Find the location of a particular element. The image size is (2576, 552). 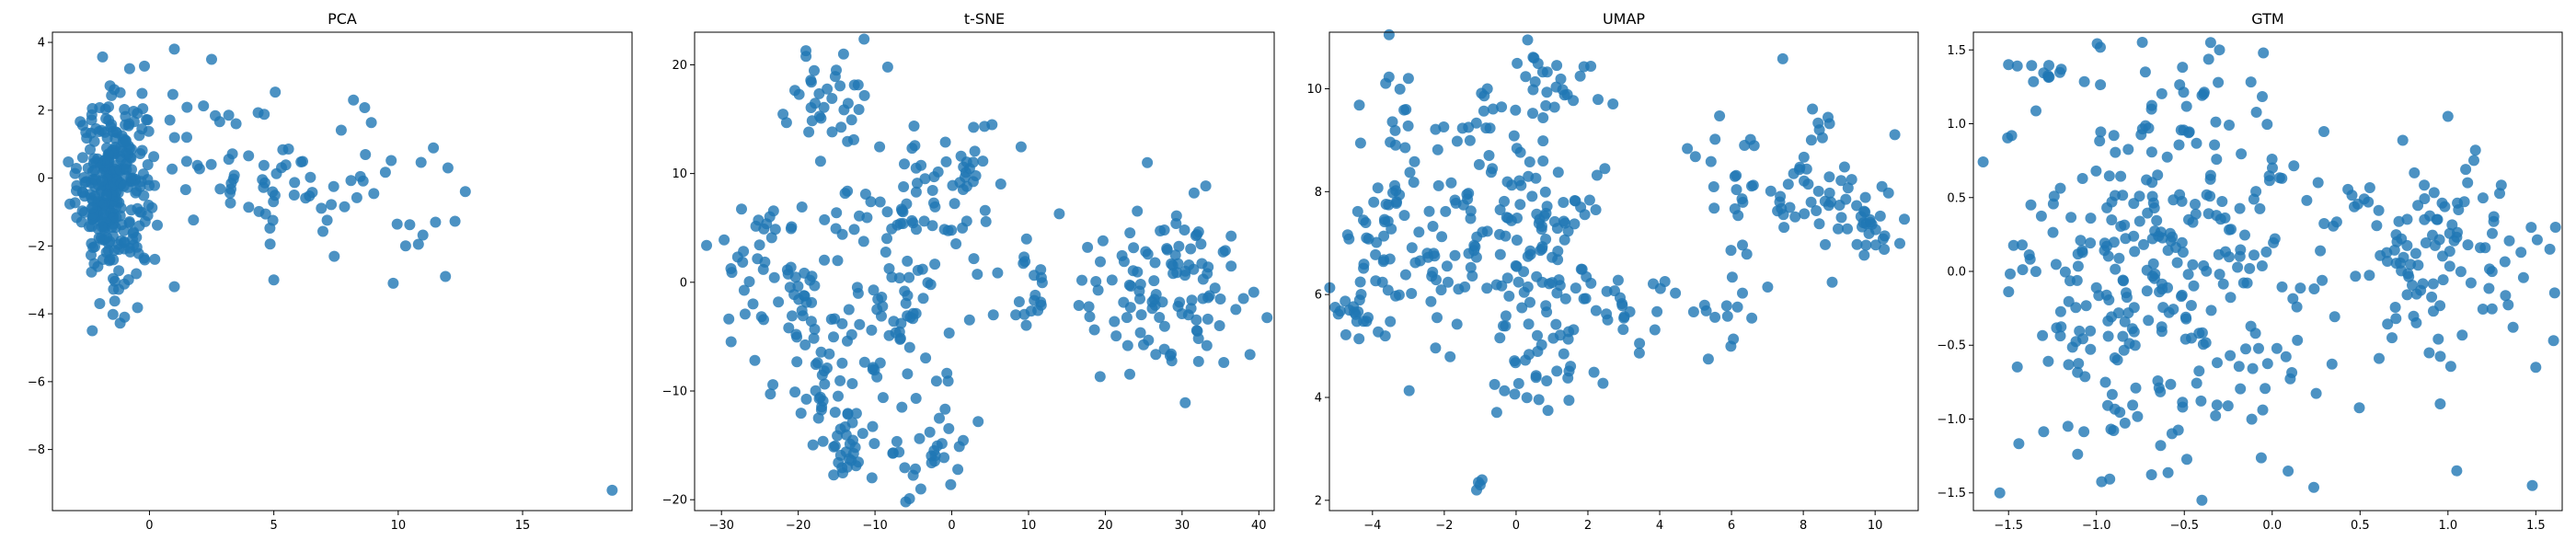

y-tick-label: 2 is located at coordinates (1318, 501).